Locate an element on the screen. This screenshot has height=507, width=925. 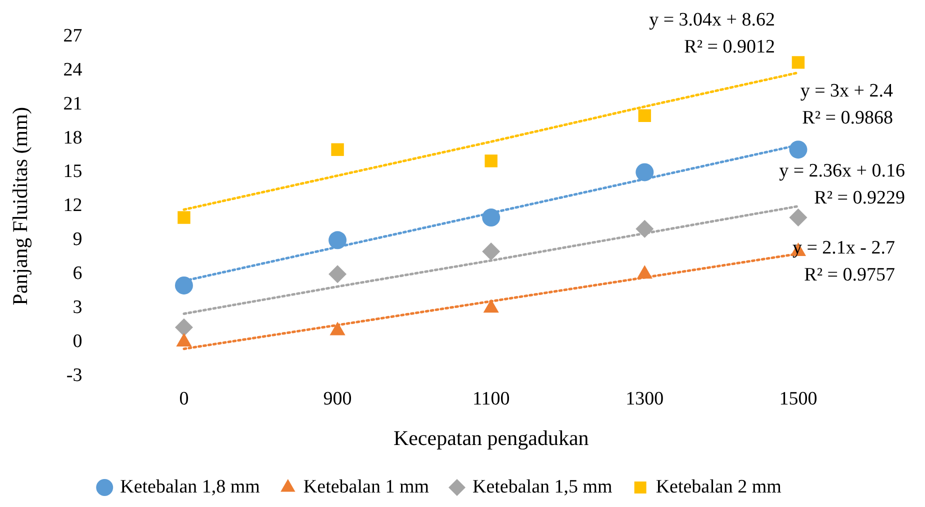
y-tick-label: 0 is located at coordinates (77, 341).